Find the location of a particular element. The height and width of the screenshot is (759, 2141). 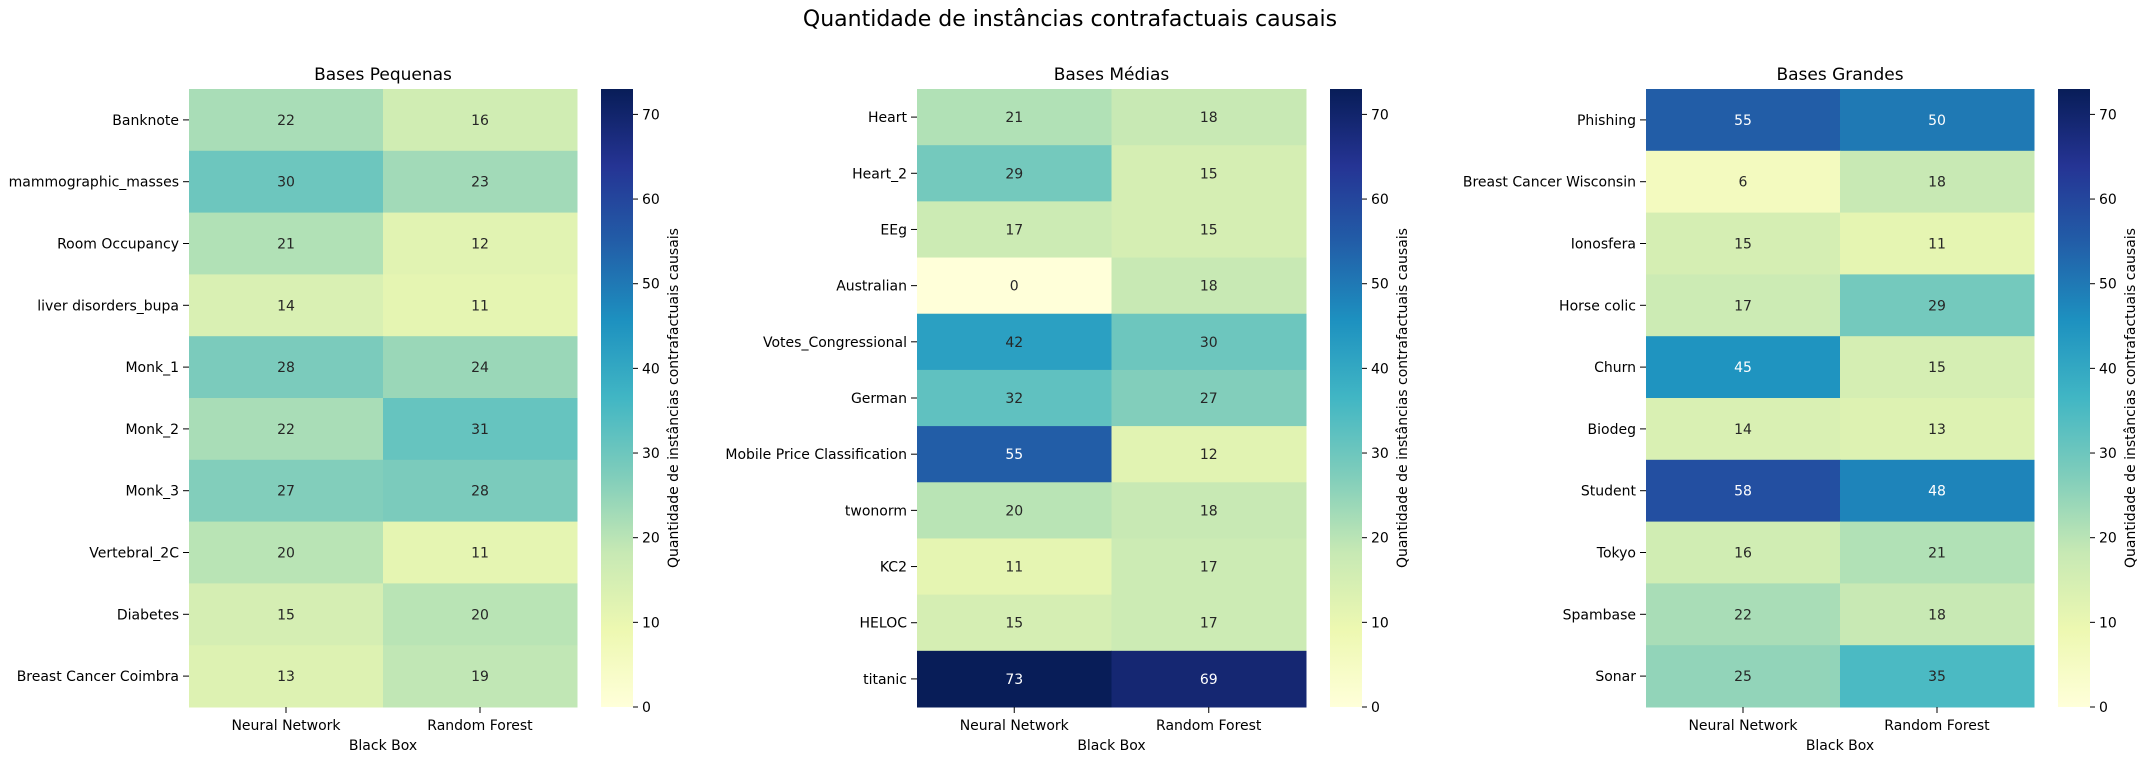

row-label: EEg is located at coordinates (893, 230).